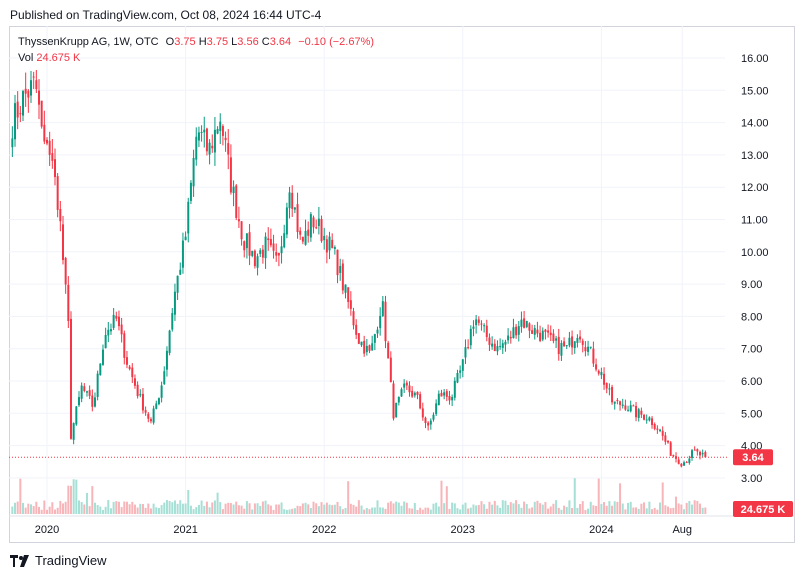 This screenshot has width=804, height=578. I want to click on y-tick-label: 6.00, so click(751, 382).